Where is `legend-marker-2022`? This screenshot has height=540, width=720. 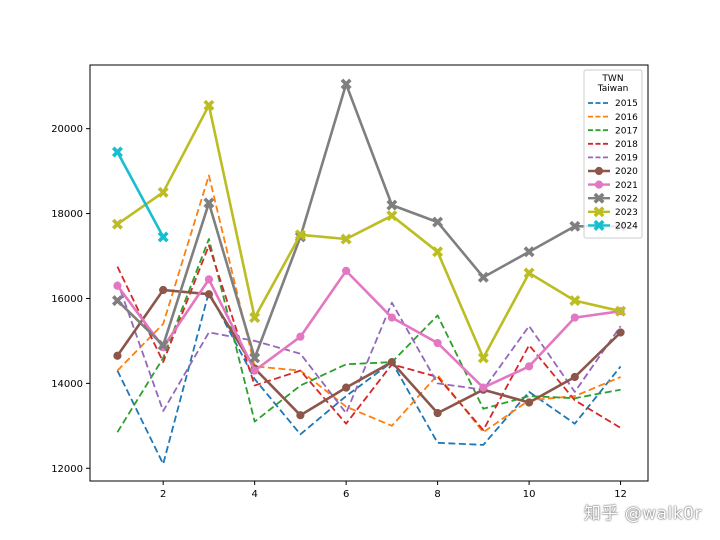
legend-marker-2022 is located at coordinates (599, 198).